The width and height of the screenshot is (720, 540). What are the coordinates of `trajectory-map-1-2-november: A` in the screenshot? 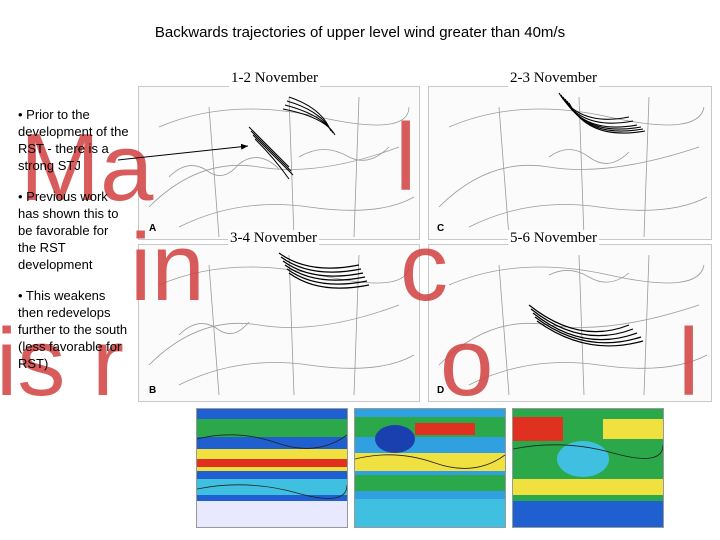 It's located at (279, 163).